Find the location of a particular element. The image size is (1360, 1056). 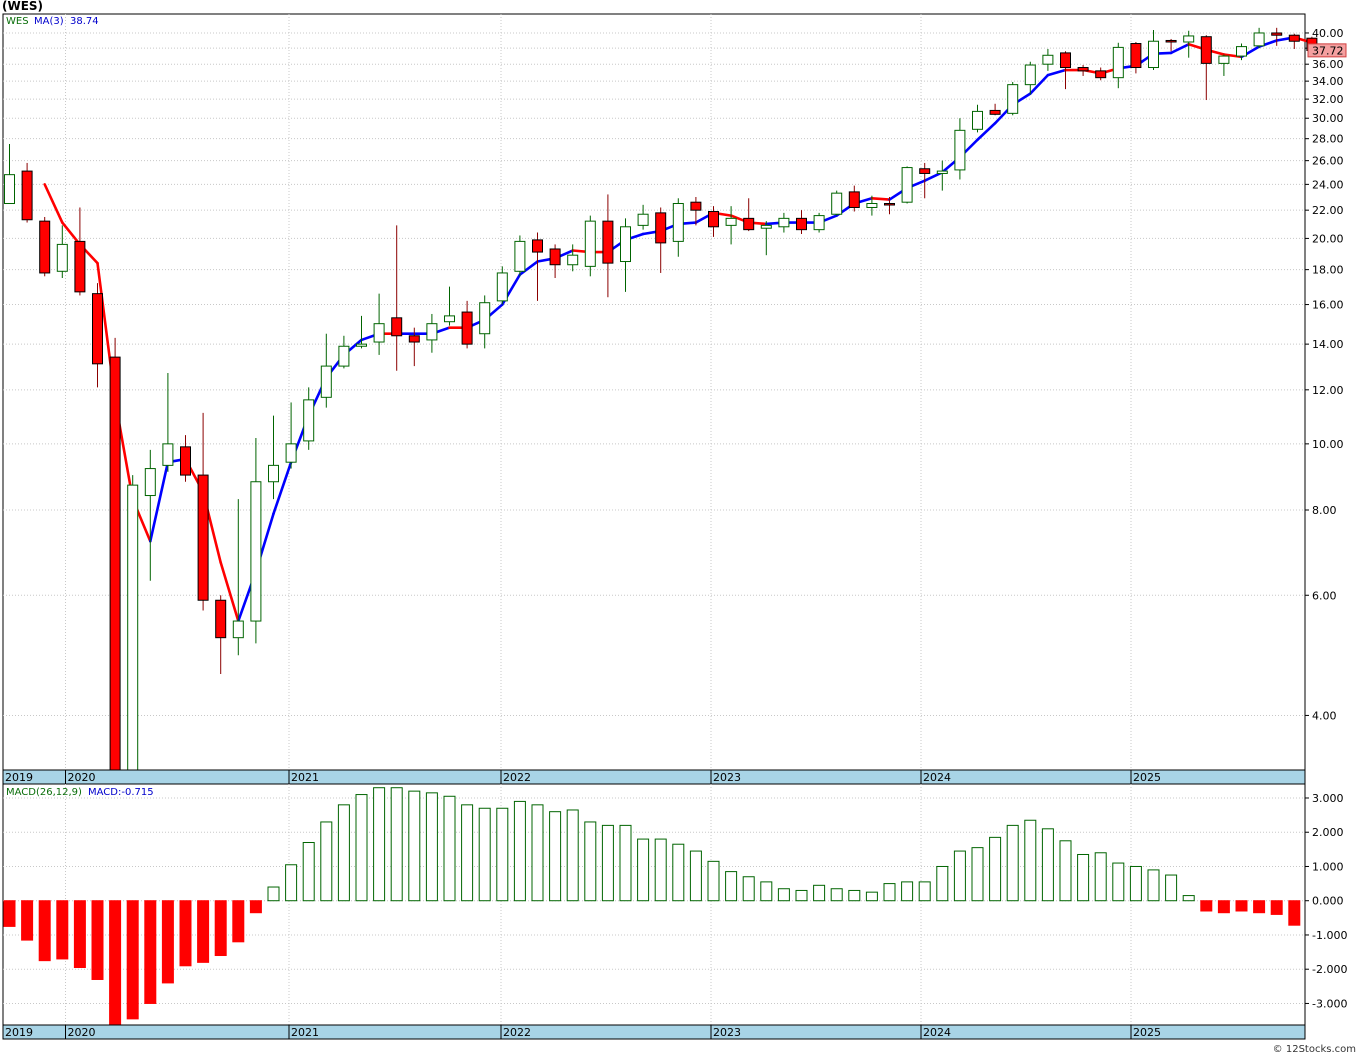

price-tick-label: 26.00 is located at coordinates (1328, 161).